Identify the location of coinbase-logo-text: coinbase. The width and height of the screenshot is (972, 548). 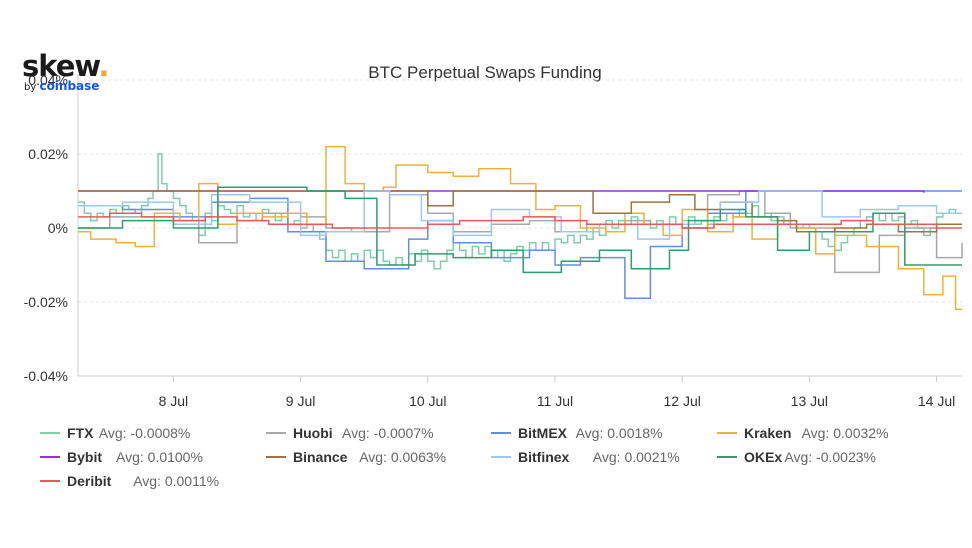
(69, 86).